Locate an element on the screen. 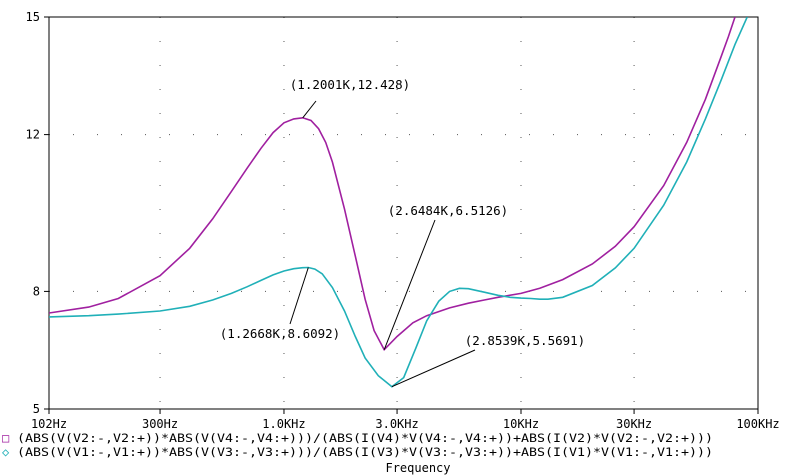 This screenshot has width=796, height=476. x-tick-label: 1.0KHz is located at coordinates (283, 424).